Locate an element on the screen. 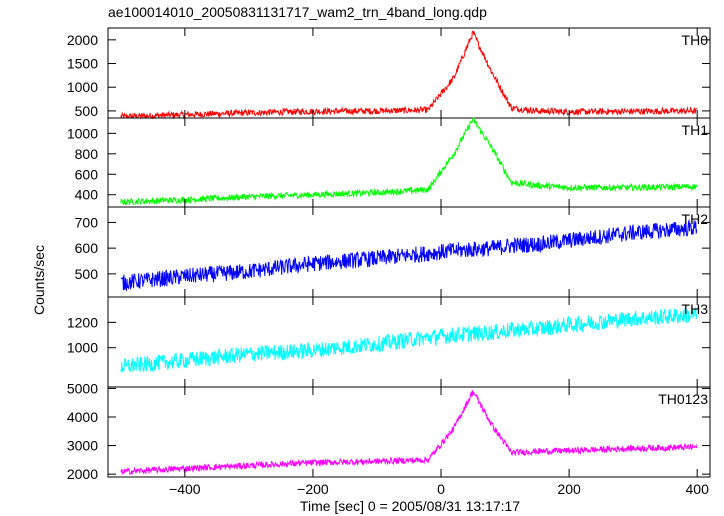 This screenshot has height=516, width=724. panel-frame-th2 is located at coordinates (409, 252).